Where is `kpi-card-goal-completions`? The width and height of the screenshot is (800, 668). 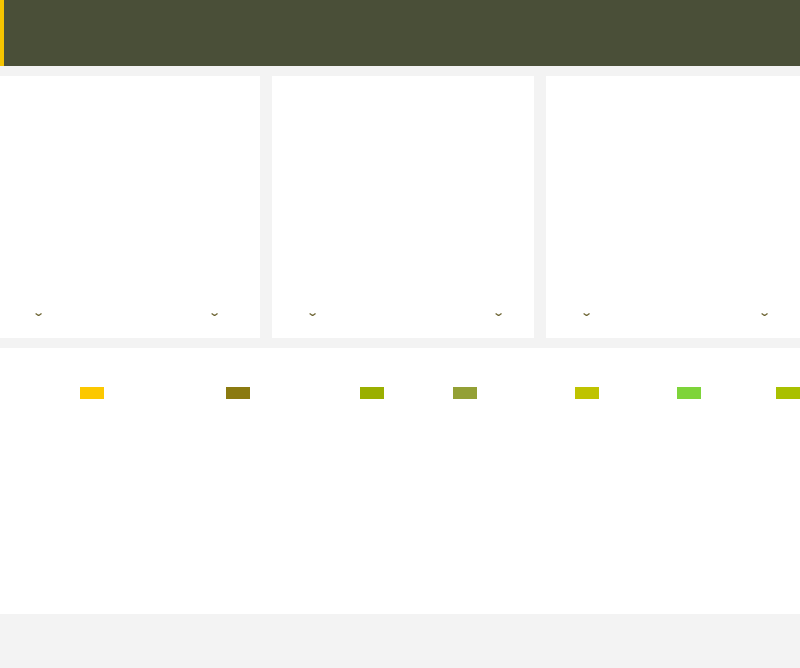 kpi-card-goal-completions is located at coordinates (673, 207).